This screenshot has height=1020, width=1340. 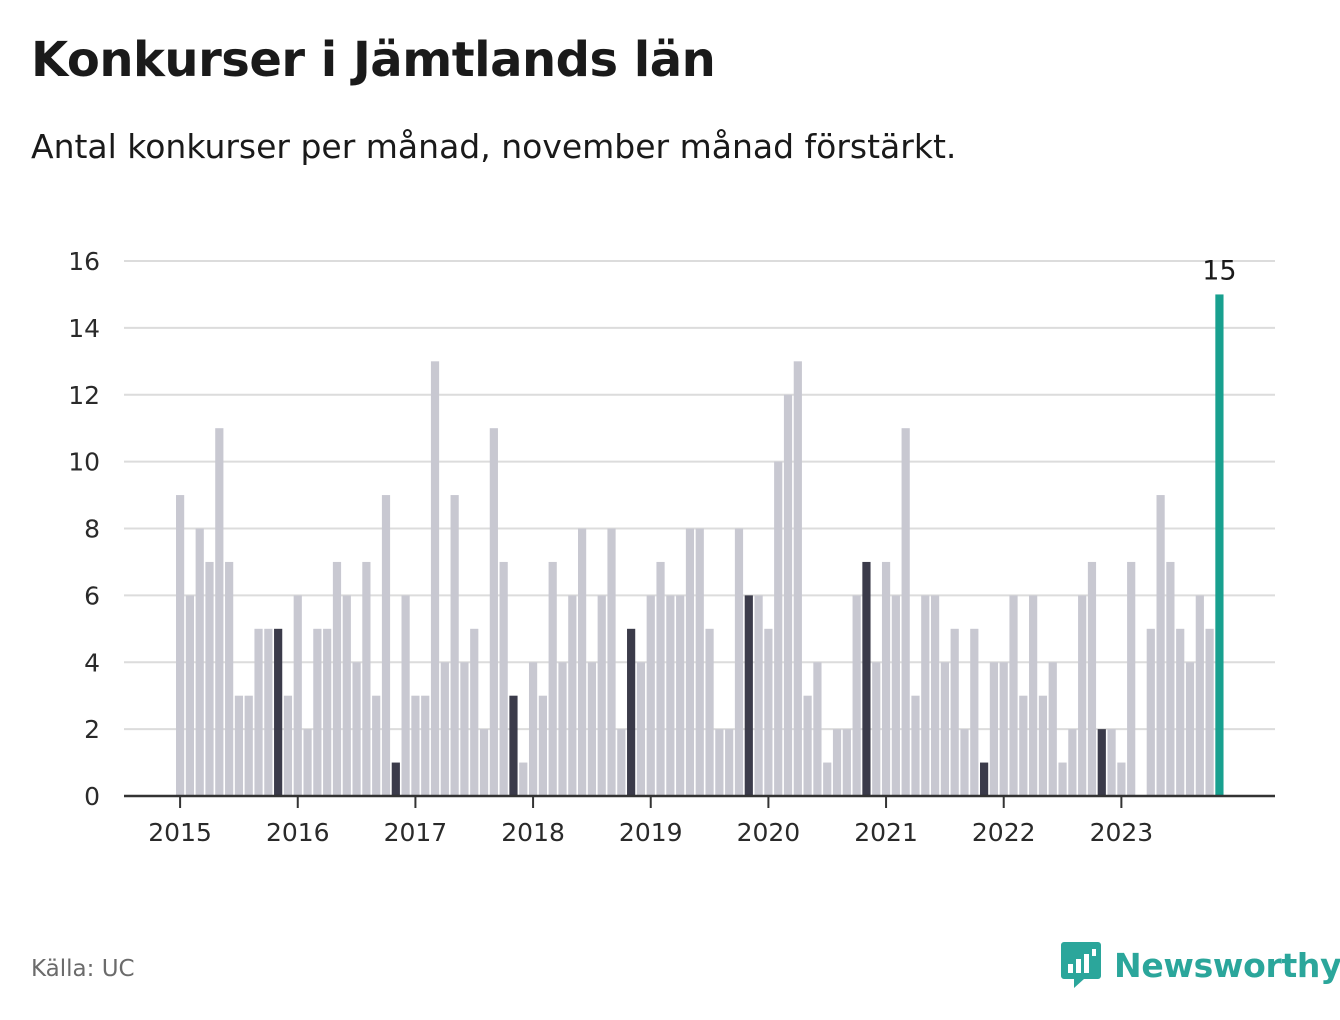 What do you see at coordinates (886, 832) in the screenshot?
I see `x-tick-label: 2021` at bounding box center [886, 832].